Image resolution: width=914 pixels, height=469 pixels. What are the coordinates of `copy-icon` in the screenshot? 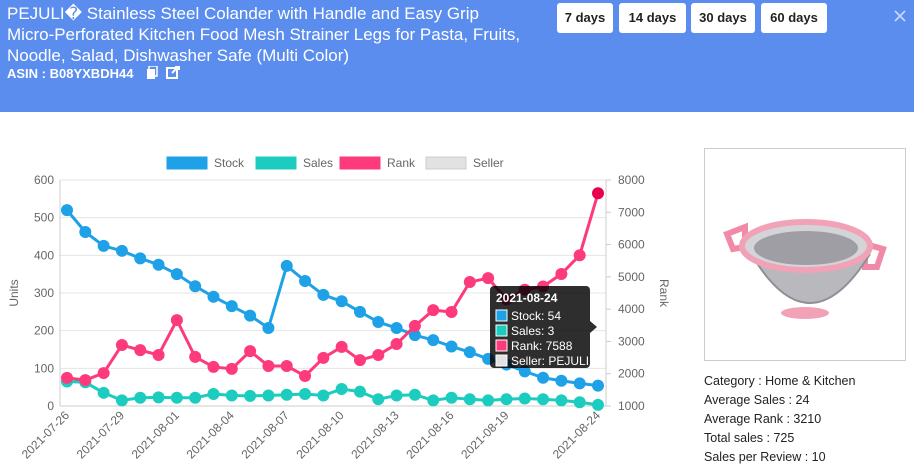 It's located at (151, 74).